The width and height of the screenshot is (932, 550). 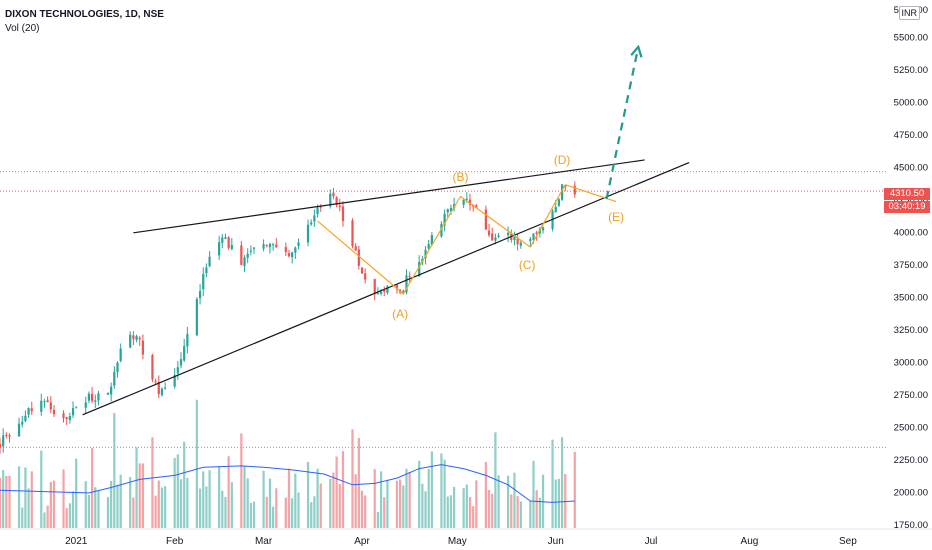 What do you see at coordinates (362, 541) in the screenshot?
I see `time-tick-label: Apr` at bounding box center [362, 541].